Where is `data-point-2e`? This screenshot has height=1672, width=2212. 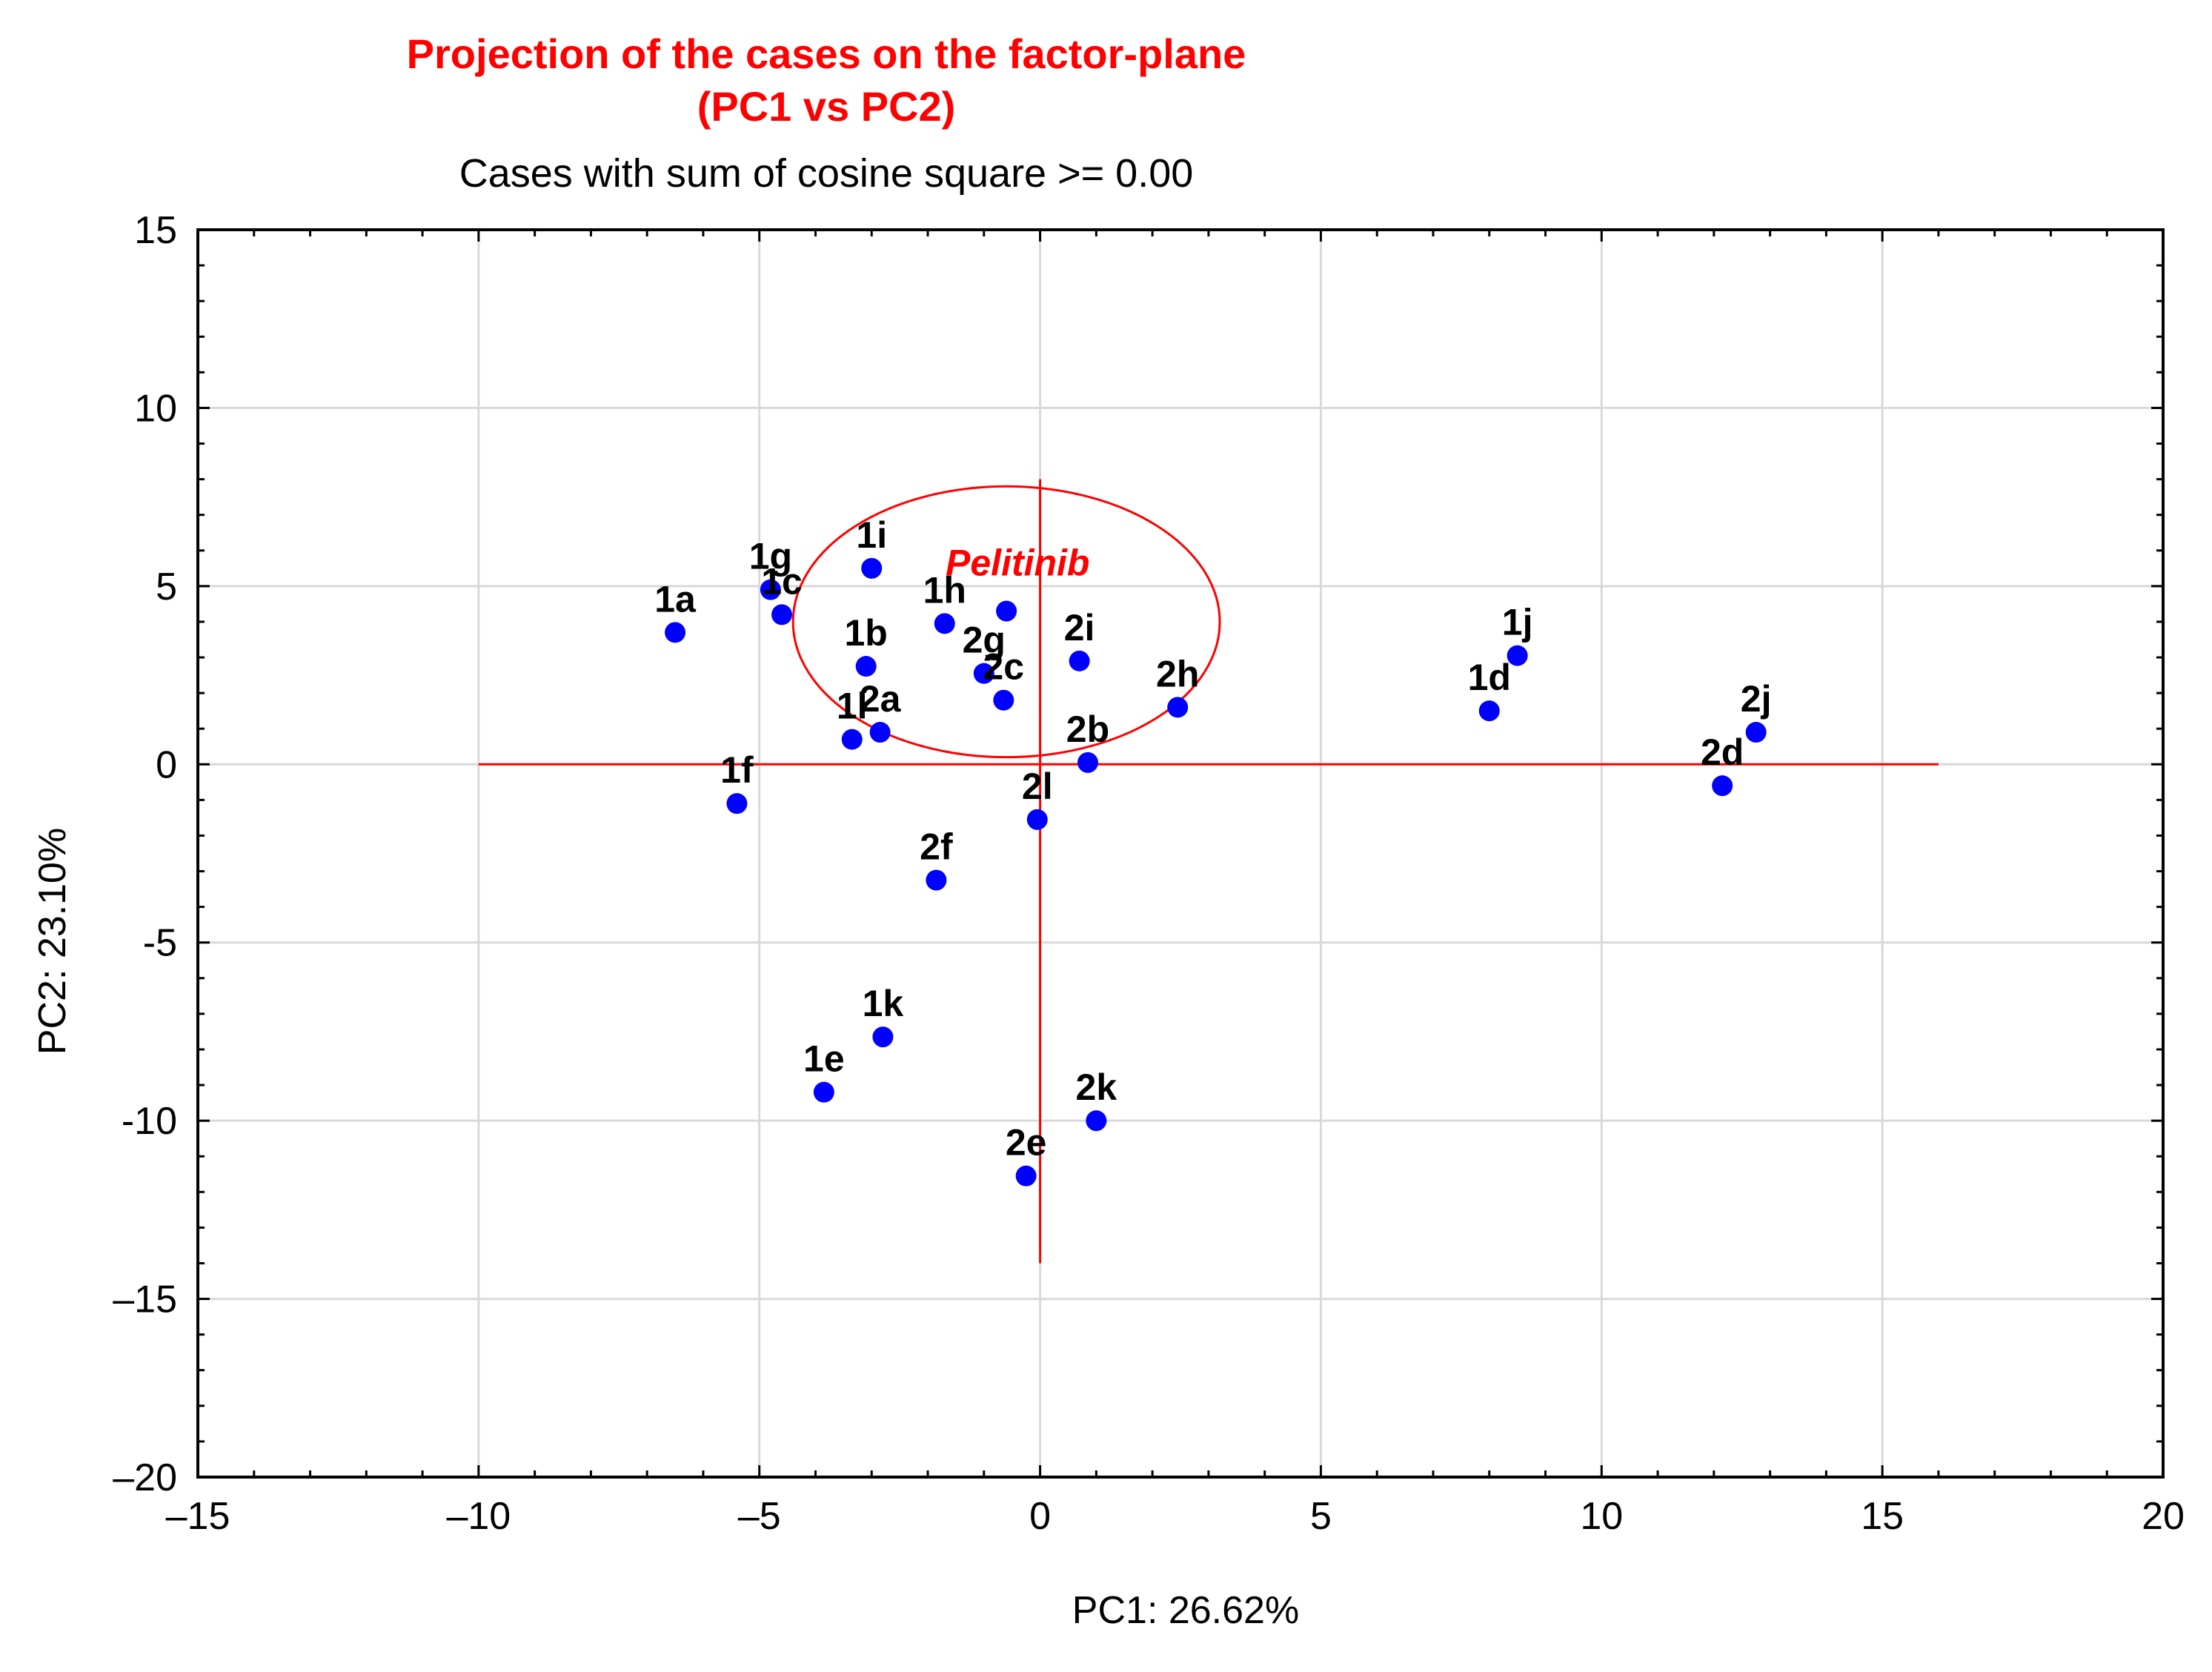 data-point-2e is located at coordinates (1026, 1176).